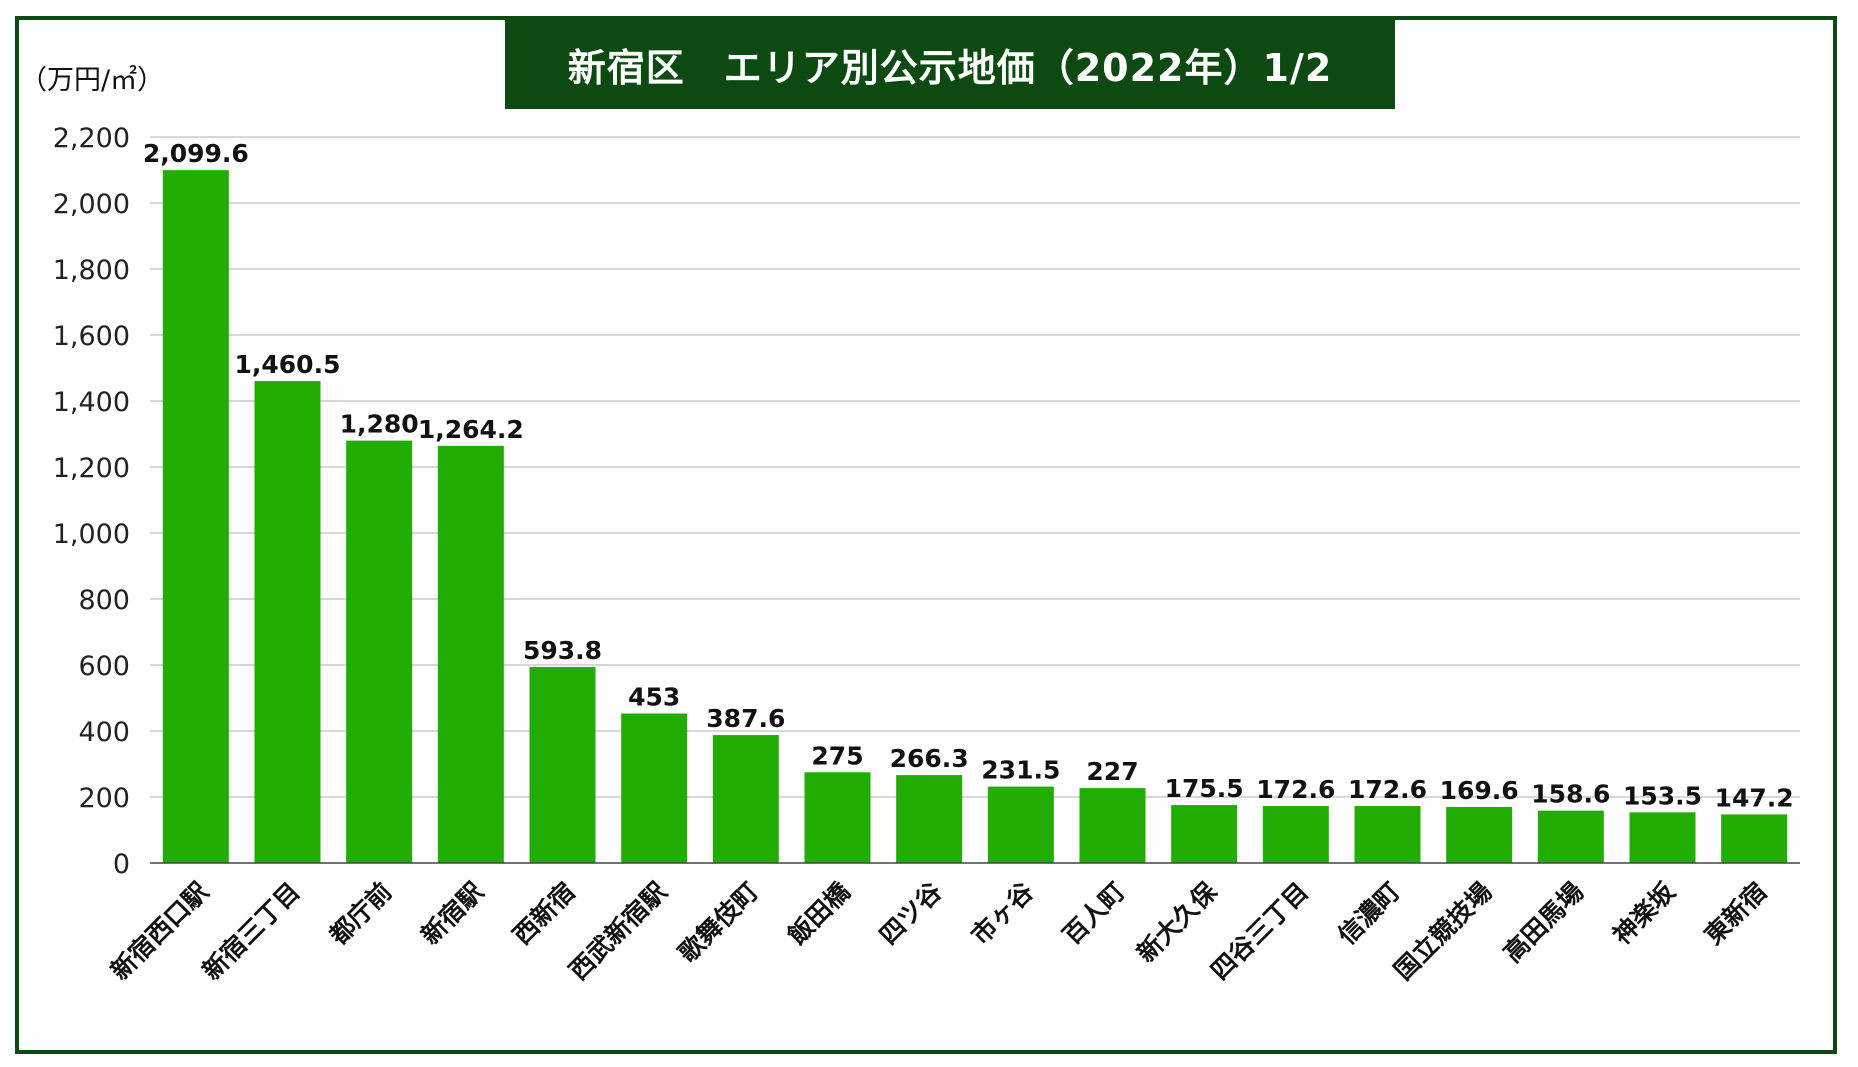 This screenshot has height=1067, width=1858. What do you see at coordinates (92, 80) in the screenshot?
I see `y-axis-unit-label: （万円/㎡）` at bounding box center [92, 80].